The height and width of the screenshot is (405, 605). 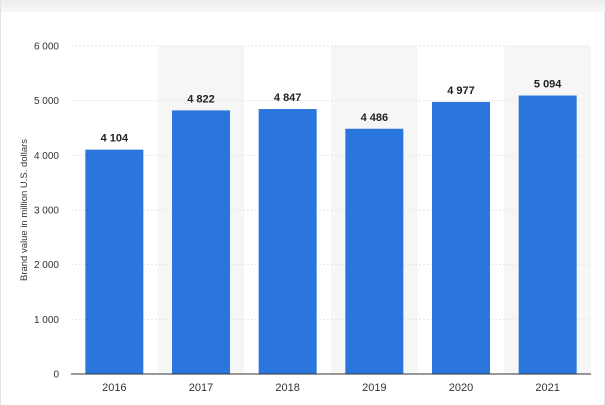 I want to click on bar-value-label: 4 486, so click(x=375, y=118).